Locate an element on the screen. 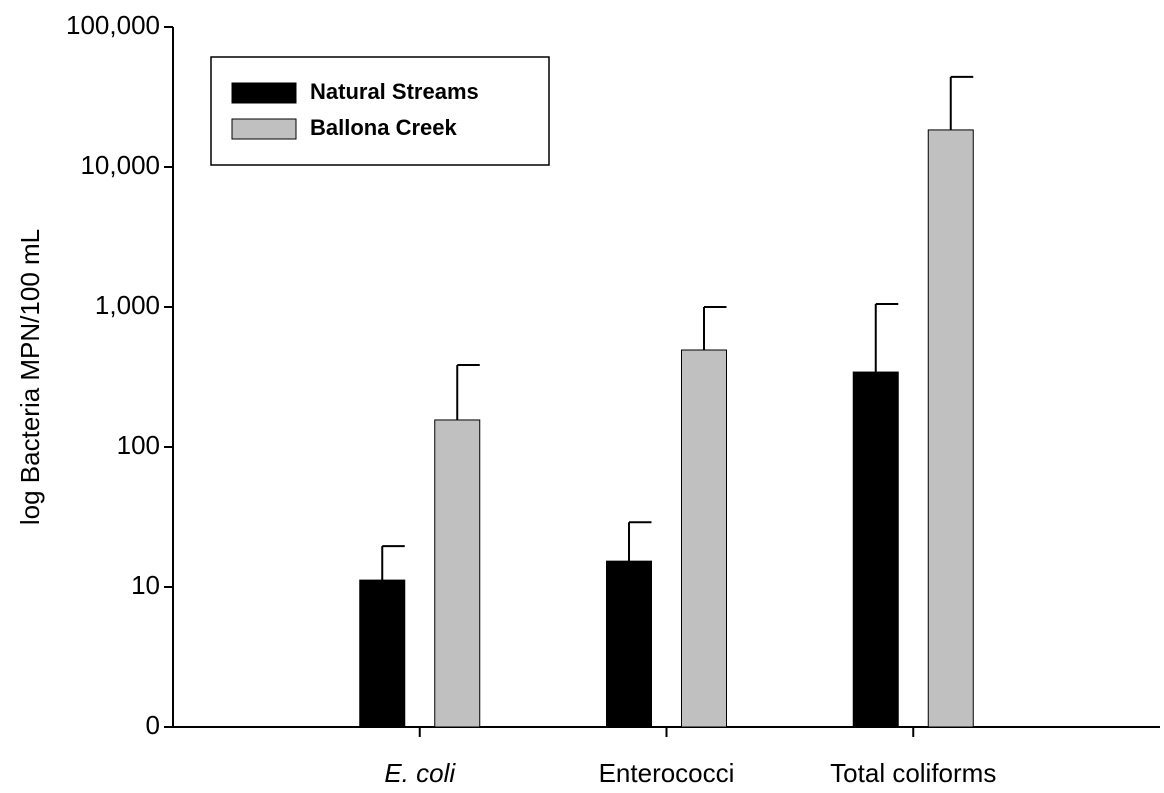 The height and width of the screenshot is (793, 1164). y-tick-label: 10 is located at coordinates (145, 585).